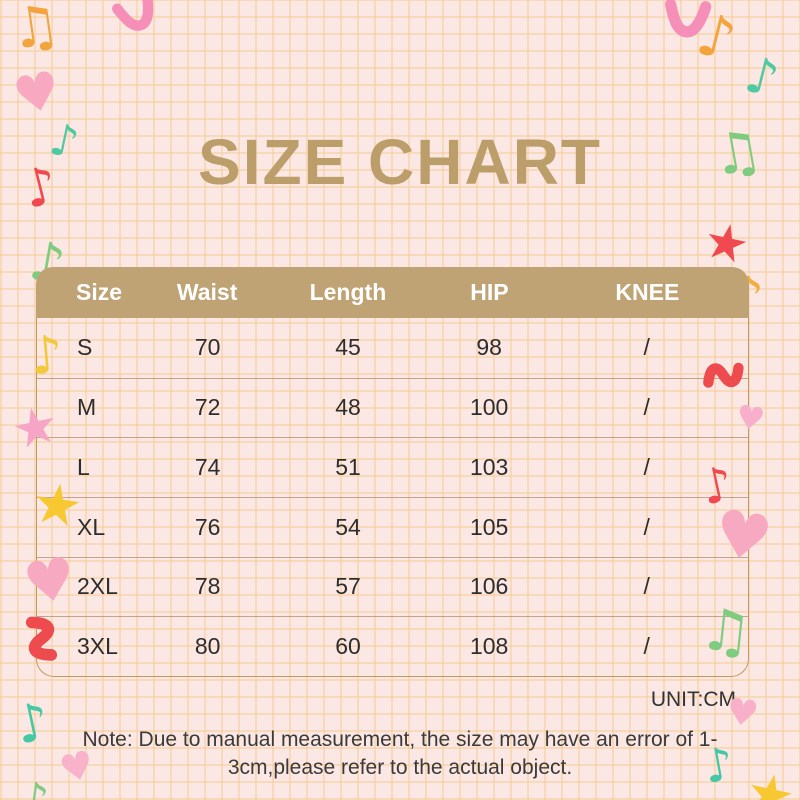 The height and width of the screenshot is (800, 800). Describe the element at coordinates (348, 292) in the screenshot. I see `column-header-length: Length` at that location.